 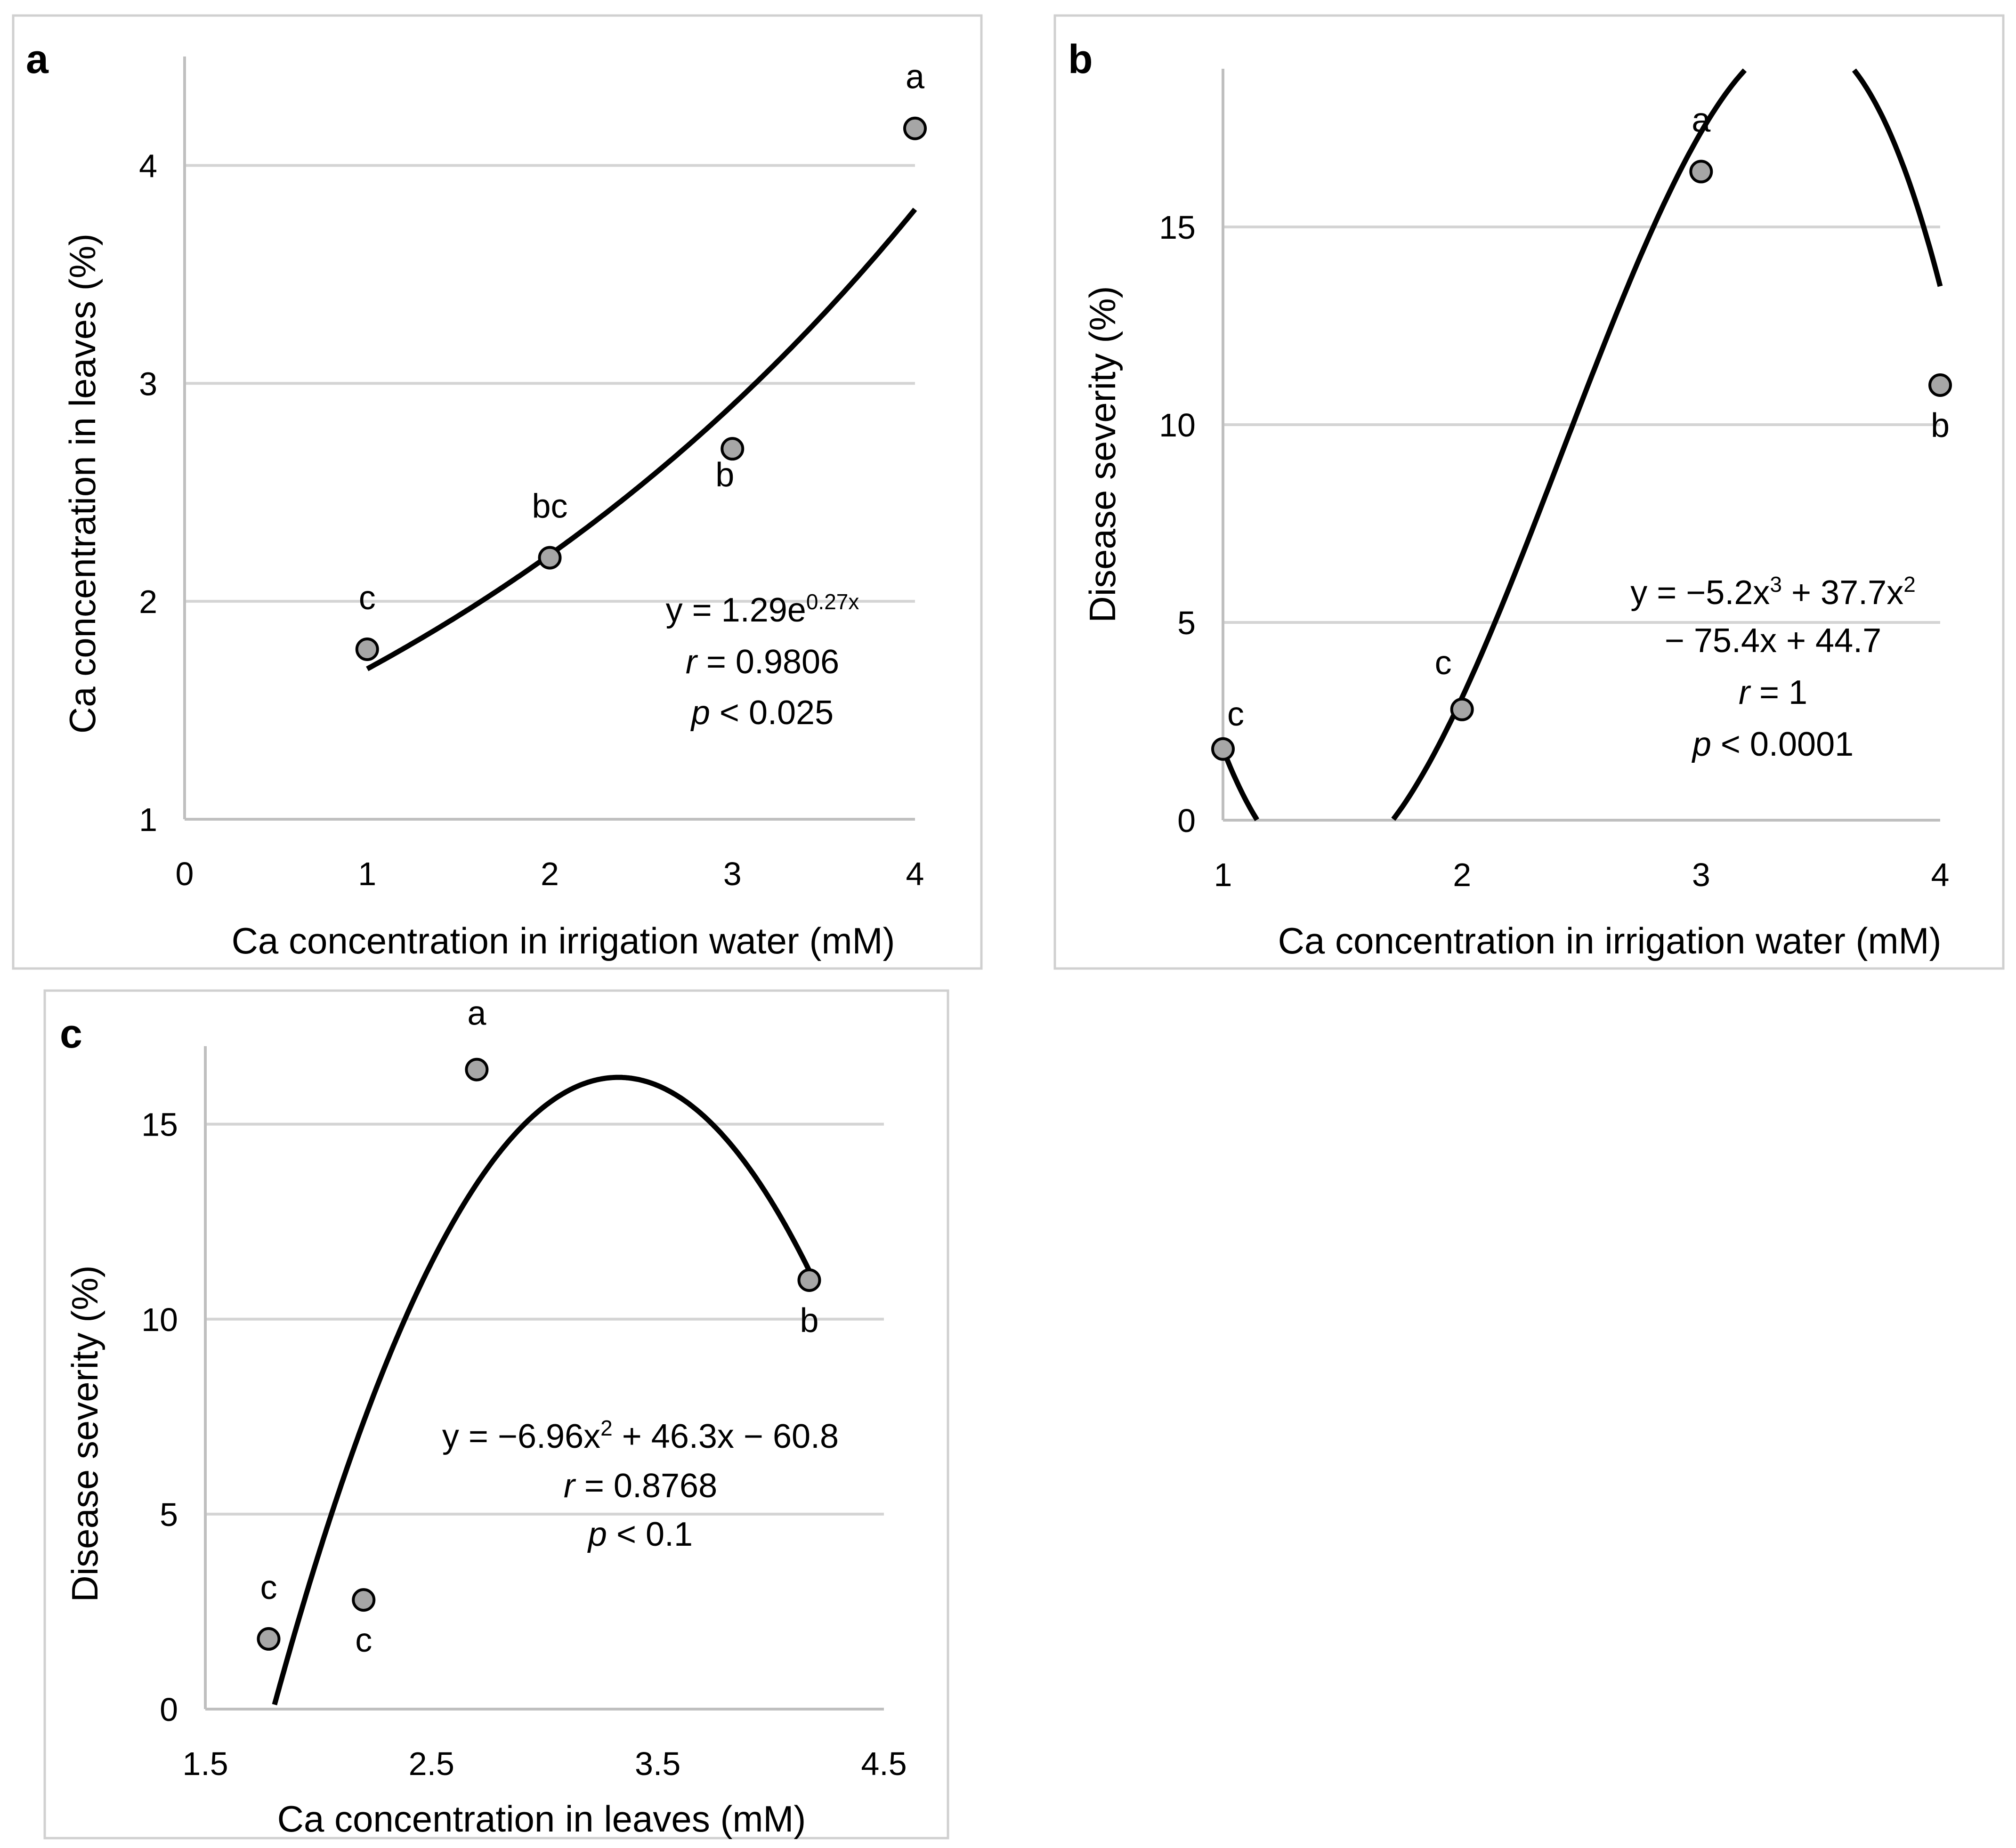 I want to click on panel-a-letters: c bc b a, so click(x=642, y=337).